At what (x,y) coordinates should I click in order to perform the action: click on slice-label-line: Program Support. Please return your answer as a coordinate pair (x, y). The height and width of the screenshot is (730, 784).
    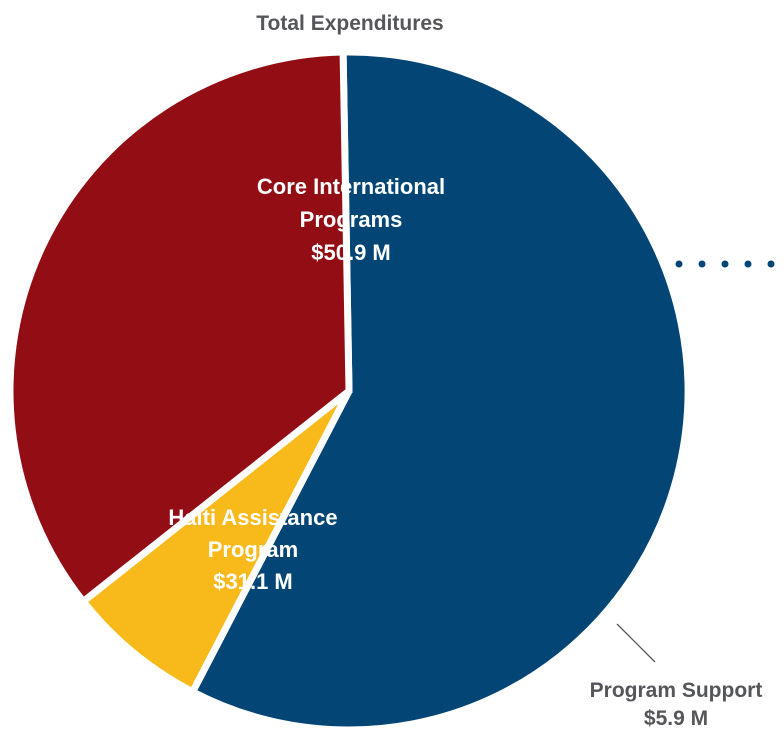
    Looking at the image, I should click on (676, 690).